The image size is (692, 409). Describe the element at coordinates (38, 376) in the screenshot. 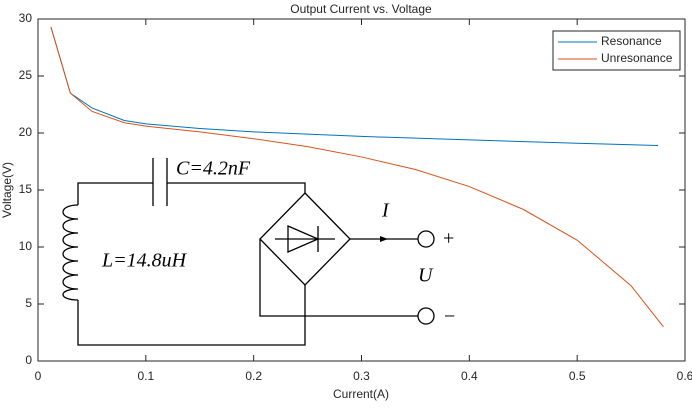

I see `x-tick-label: 0` at that location.